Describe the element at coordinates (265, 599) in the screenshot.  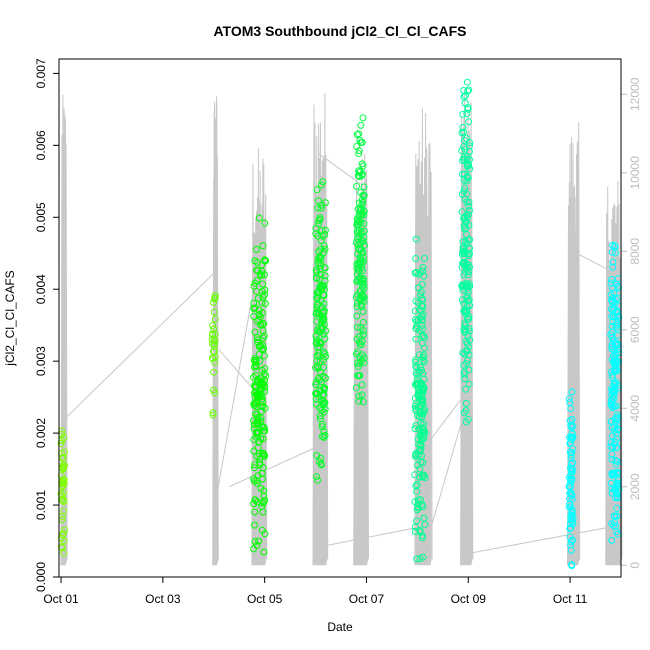
I see `x-tick-label: Oct 05` at that location.